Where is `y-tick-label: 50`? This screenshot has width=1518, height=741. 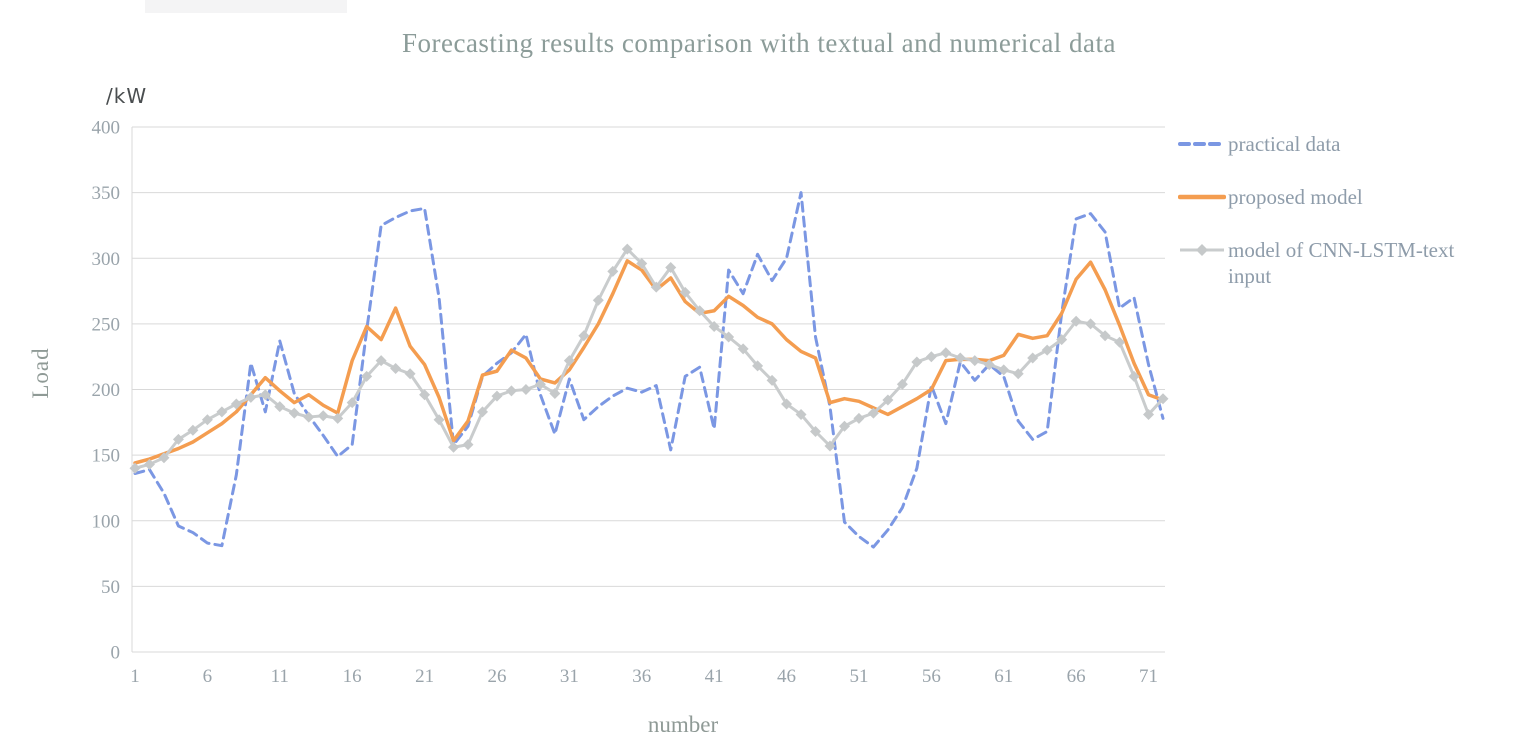
y-tick-label: 50 is located at coordinates (110, 587).